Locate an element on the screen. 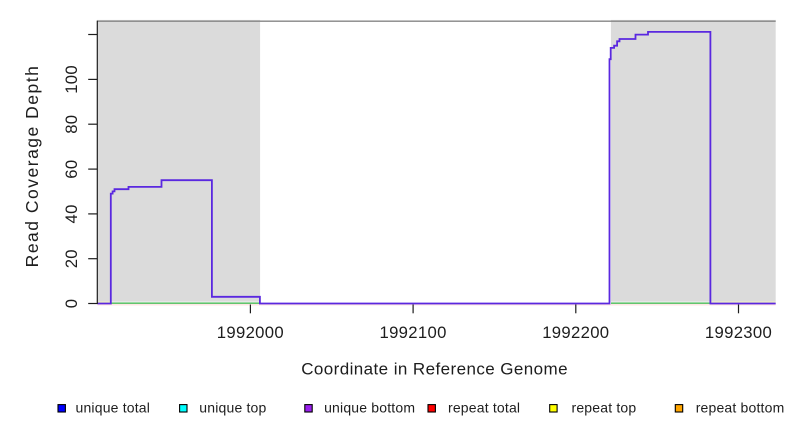 Image resolution: width=792 pixels, height=432 pixels. svg-text: 0 is located at coordinates (71, 304).